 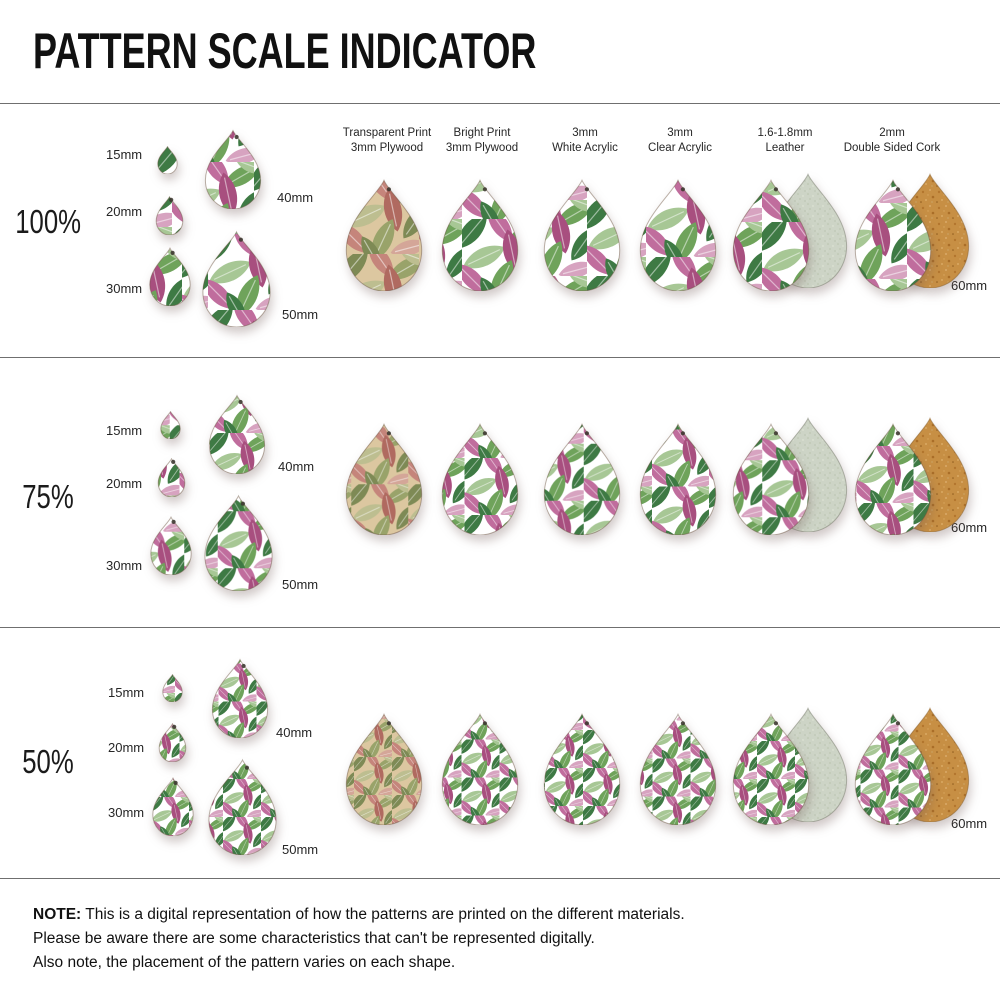 What do you see at coordinates (482, 133) in the screenshot?
I see `material-header-line: Bright Print` at bounding box center [482, 133].